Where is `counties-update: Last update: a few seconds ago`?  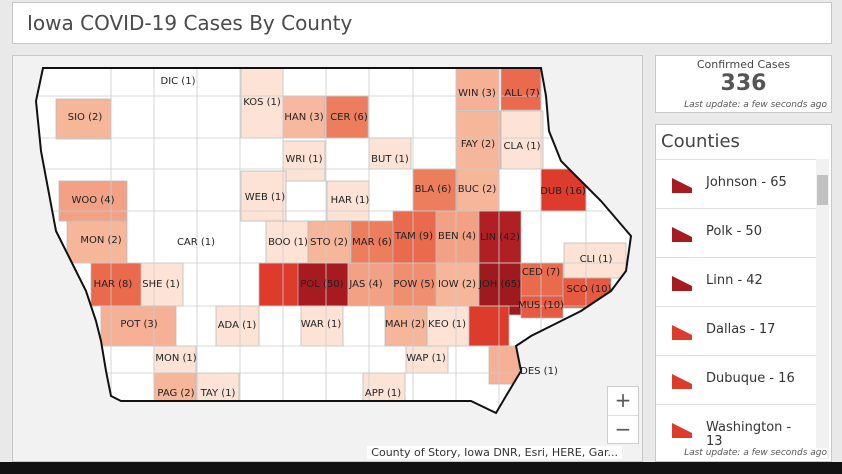 counties-update: Last update: a few seconds ago is located at coordinates (755, 453).